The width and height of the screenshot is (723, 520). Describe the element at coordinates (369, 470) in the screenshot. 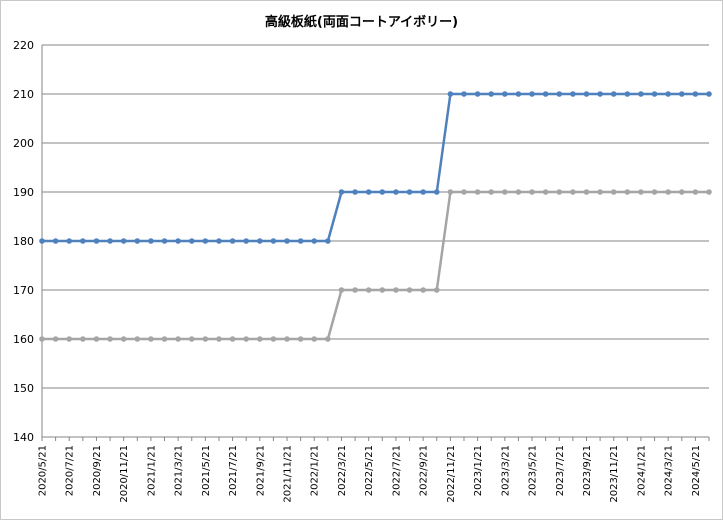

I see `x-tick-label: 2022/5/21` at that location.